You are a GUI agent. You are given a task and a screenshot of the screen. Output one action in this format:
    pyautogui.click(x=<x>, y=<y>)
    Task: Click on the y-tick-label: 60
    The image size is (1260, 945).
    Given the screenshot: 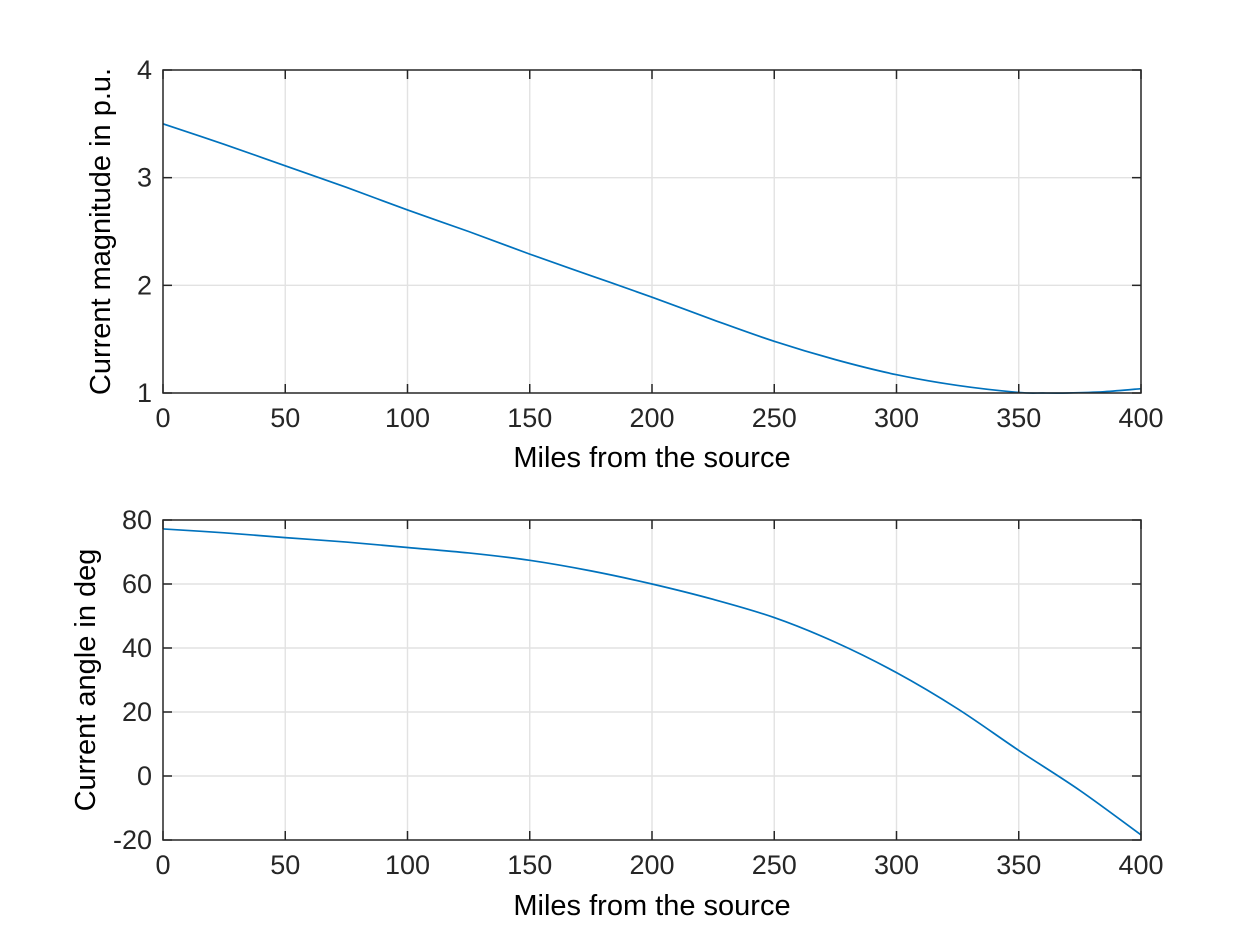 What is the action you would take?
    pyautogui.click(x=137, y=584)
    